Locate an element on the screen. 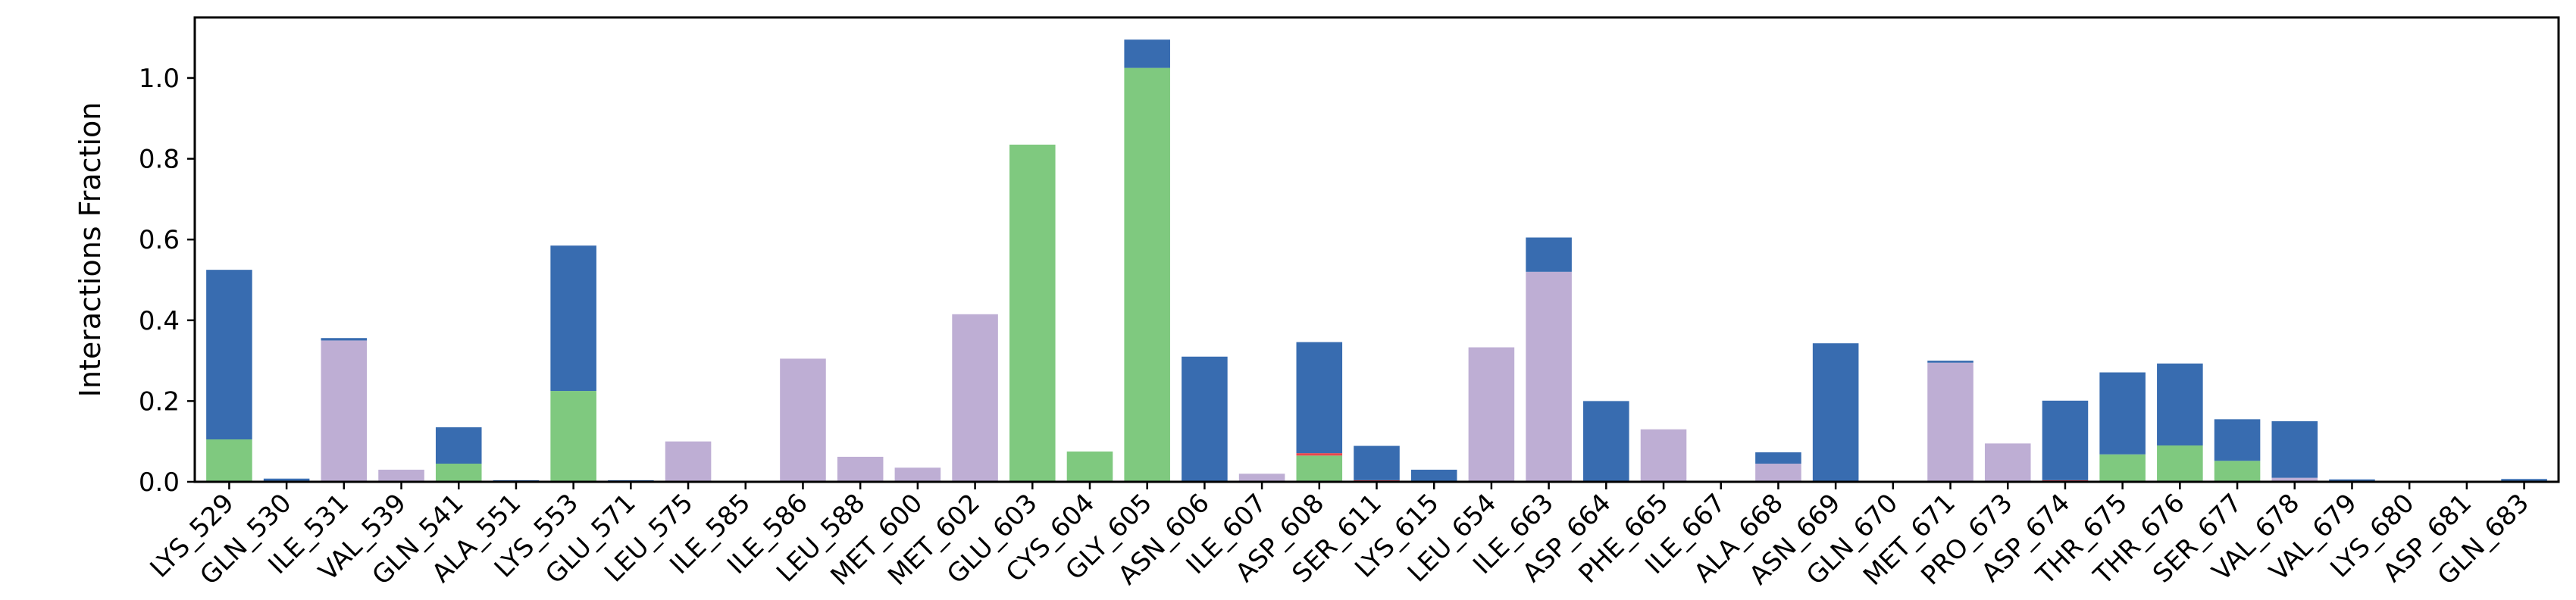 This screenshot has width=2576, height=600. y-tick-label: 1.0 is located at coordinates (160, 79).